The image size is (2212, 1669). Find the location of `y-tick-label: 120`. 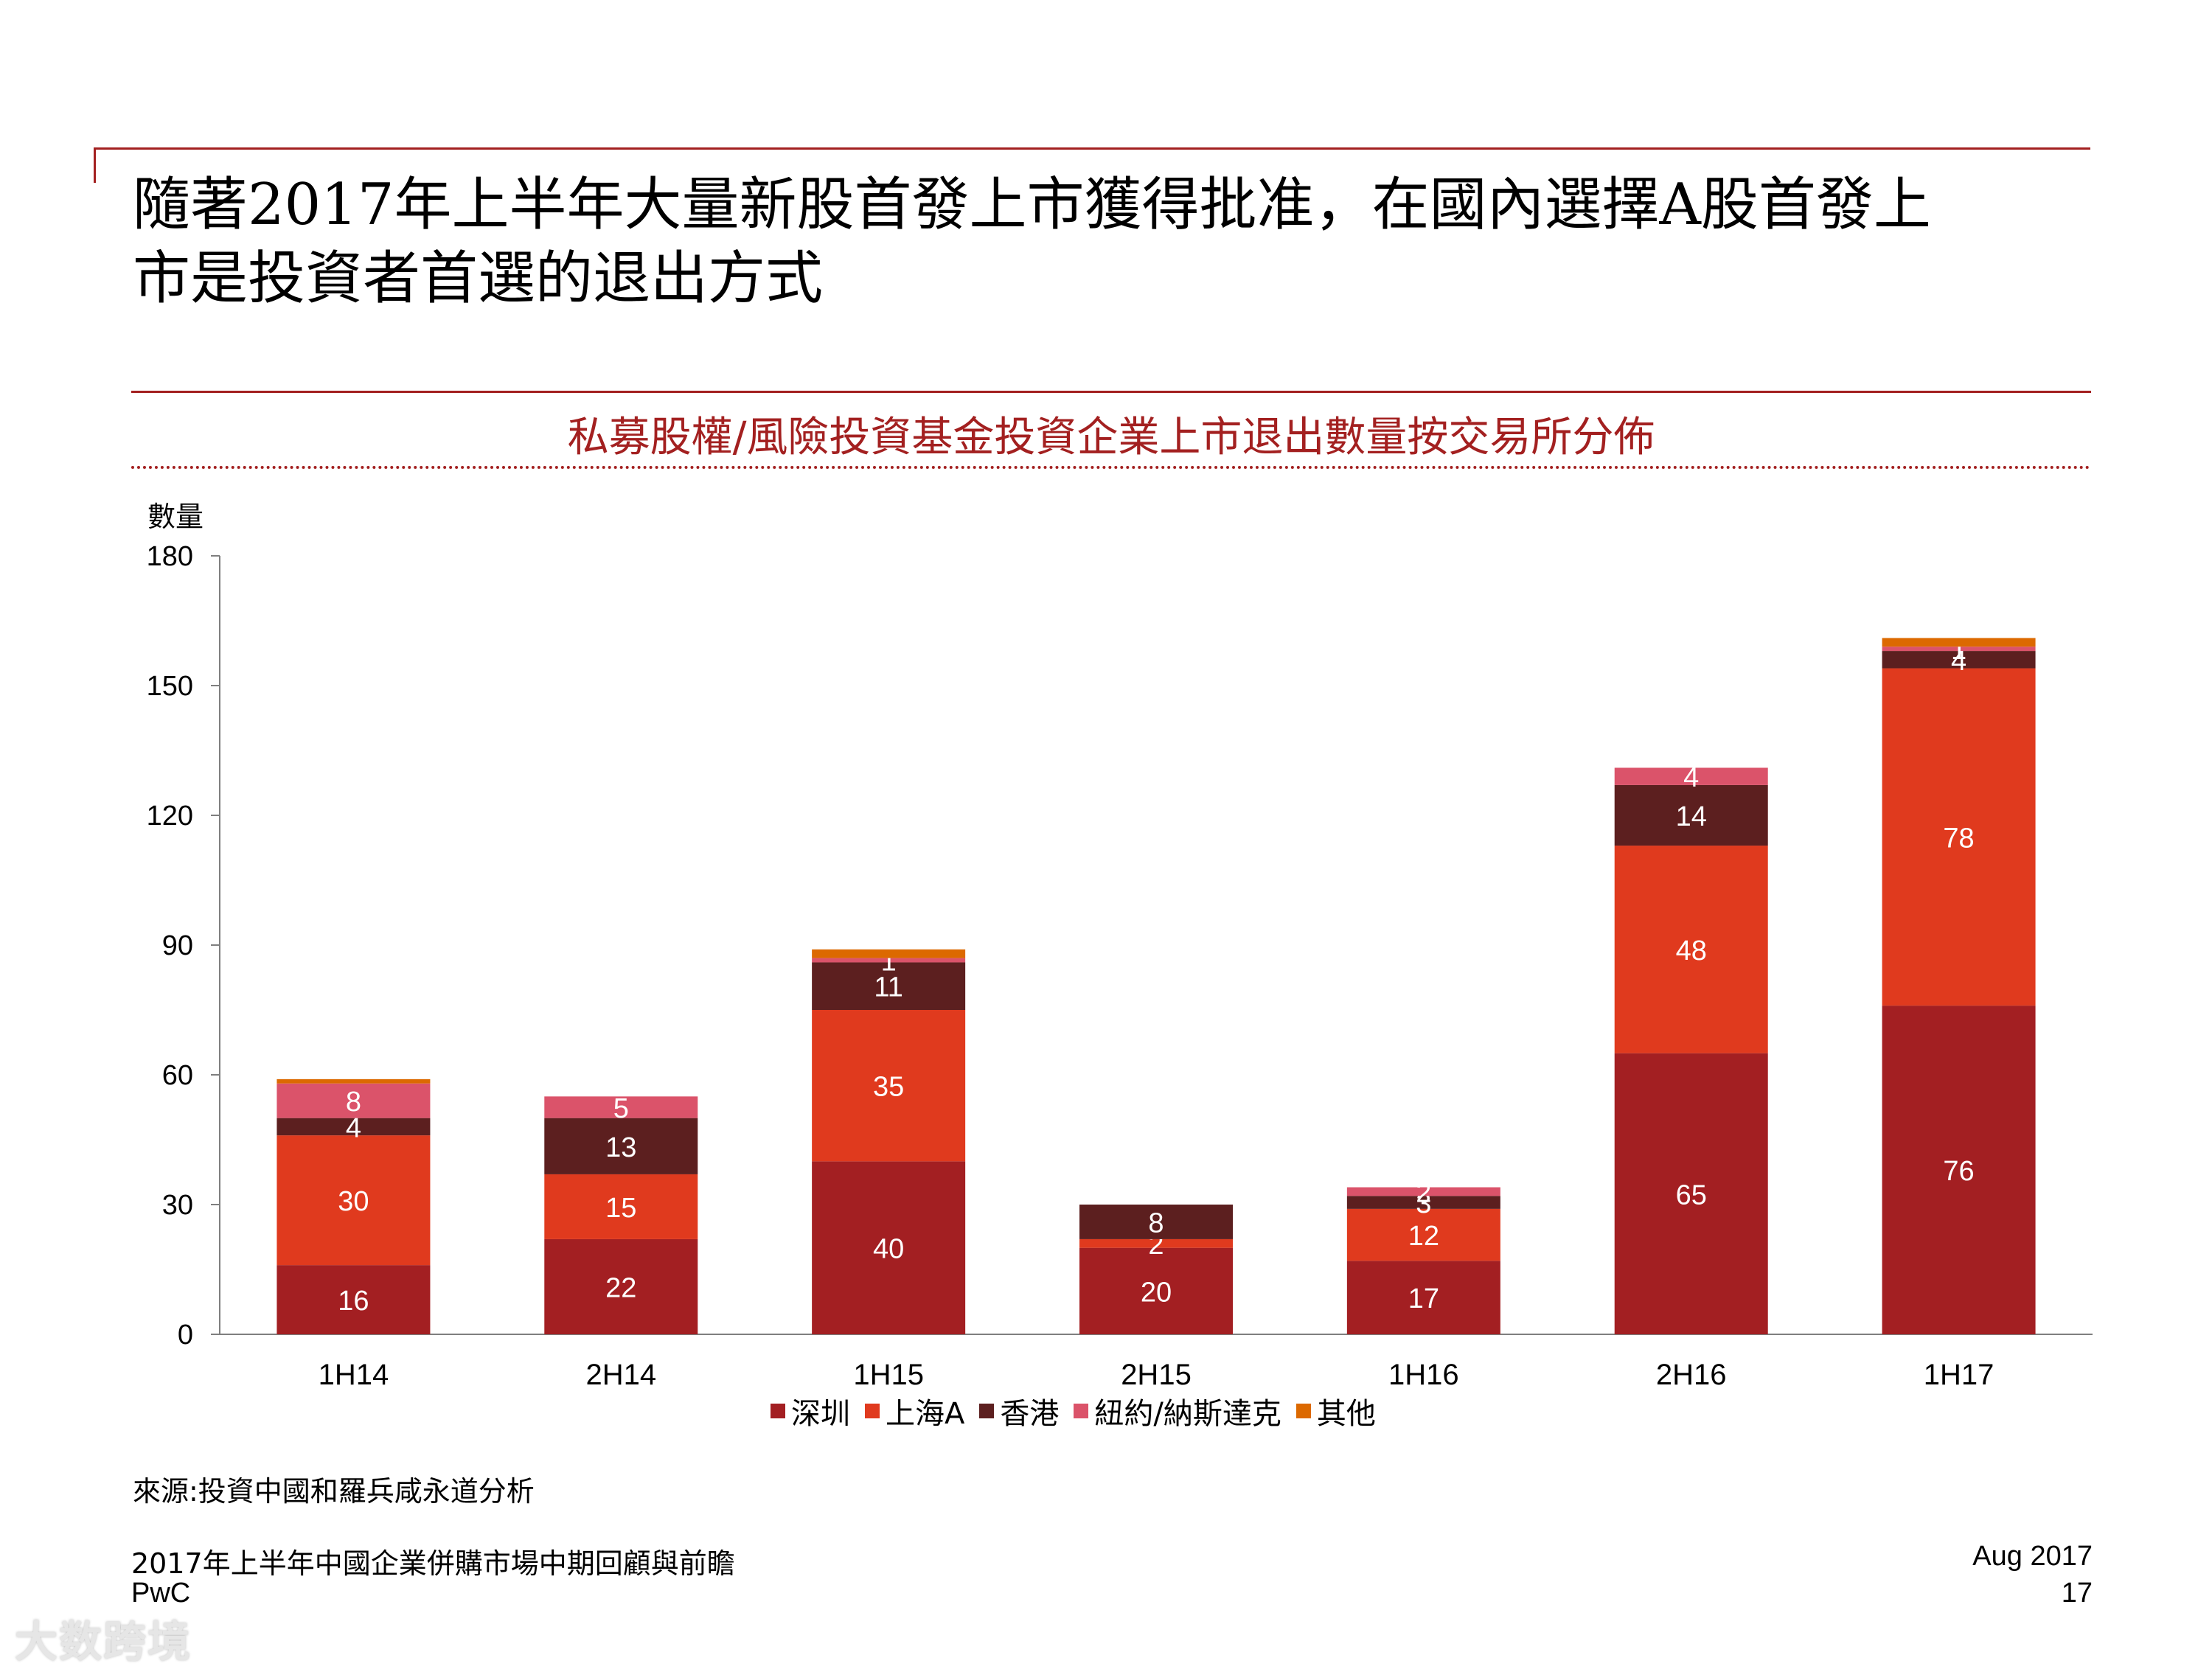

y-tick-label: 120 is located at coordinates (170, 816).